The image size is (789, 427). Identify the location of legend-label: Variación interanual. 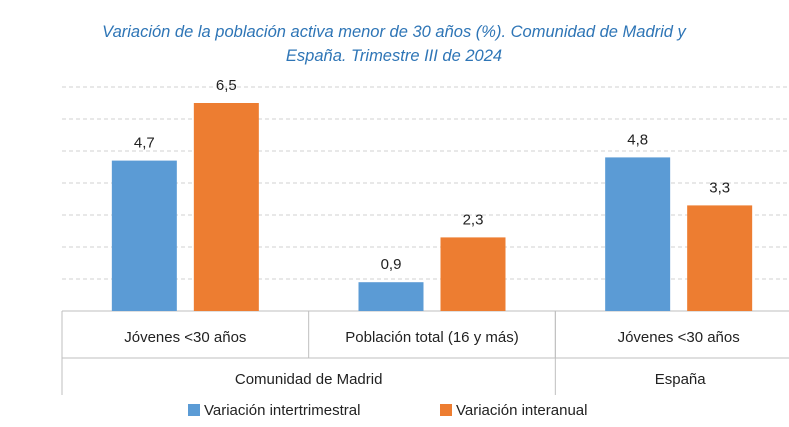
(521, 410).